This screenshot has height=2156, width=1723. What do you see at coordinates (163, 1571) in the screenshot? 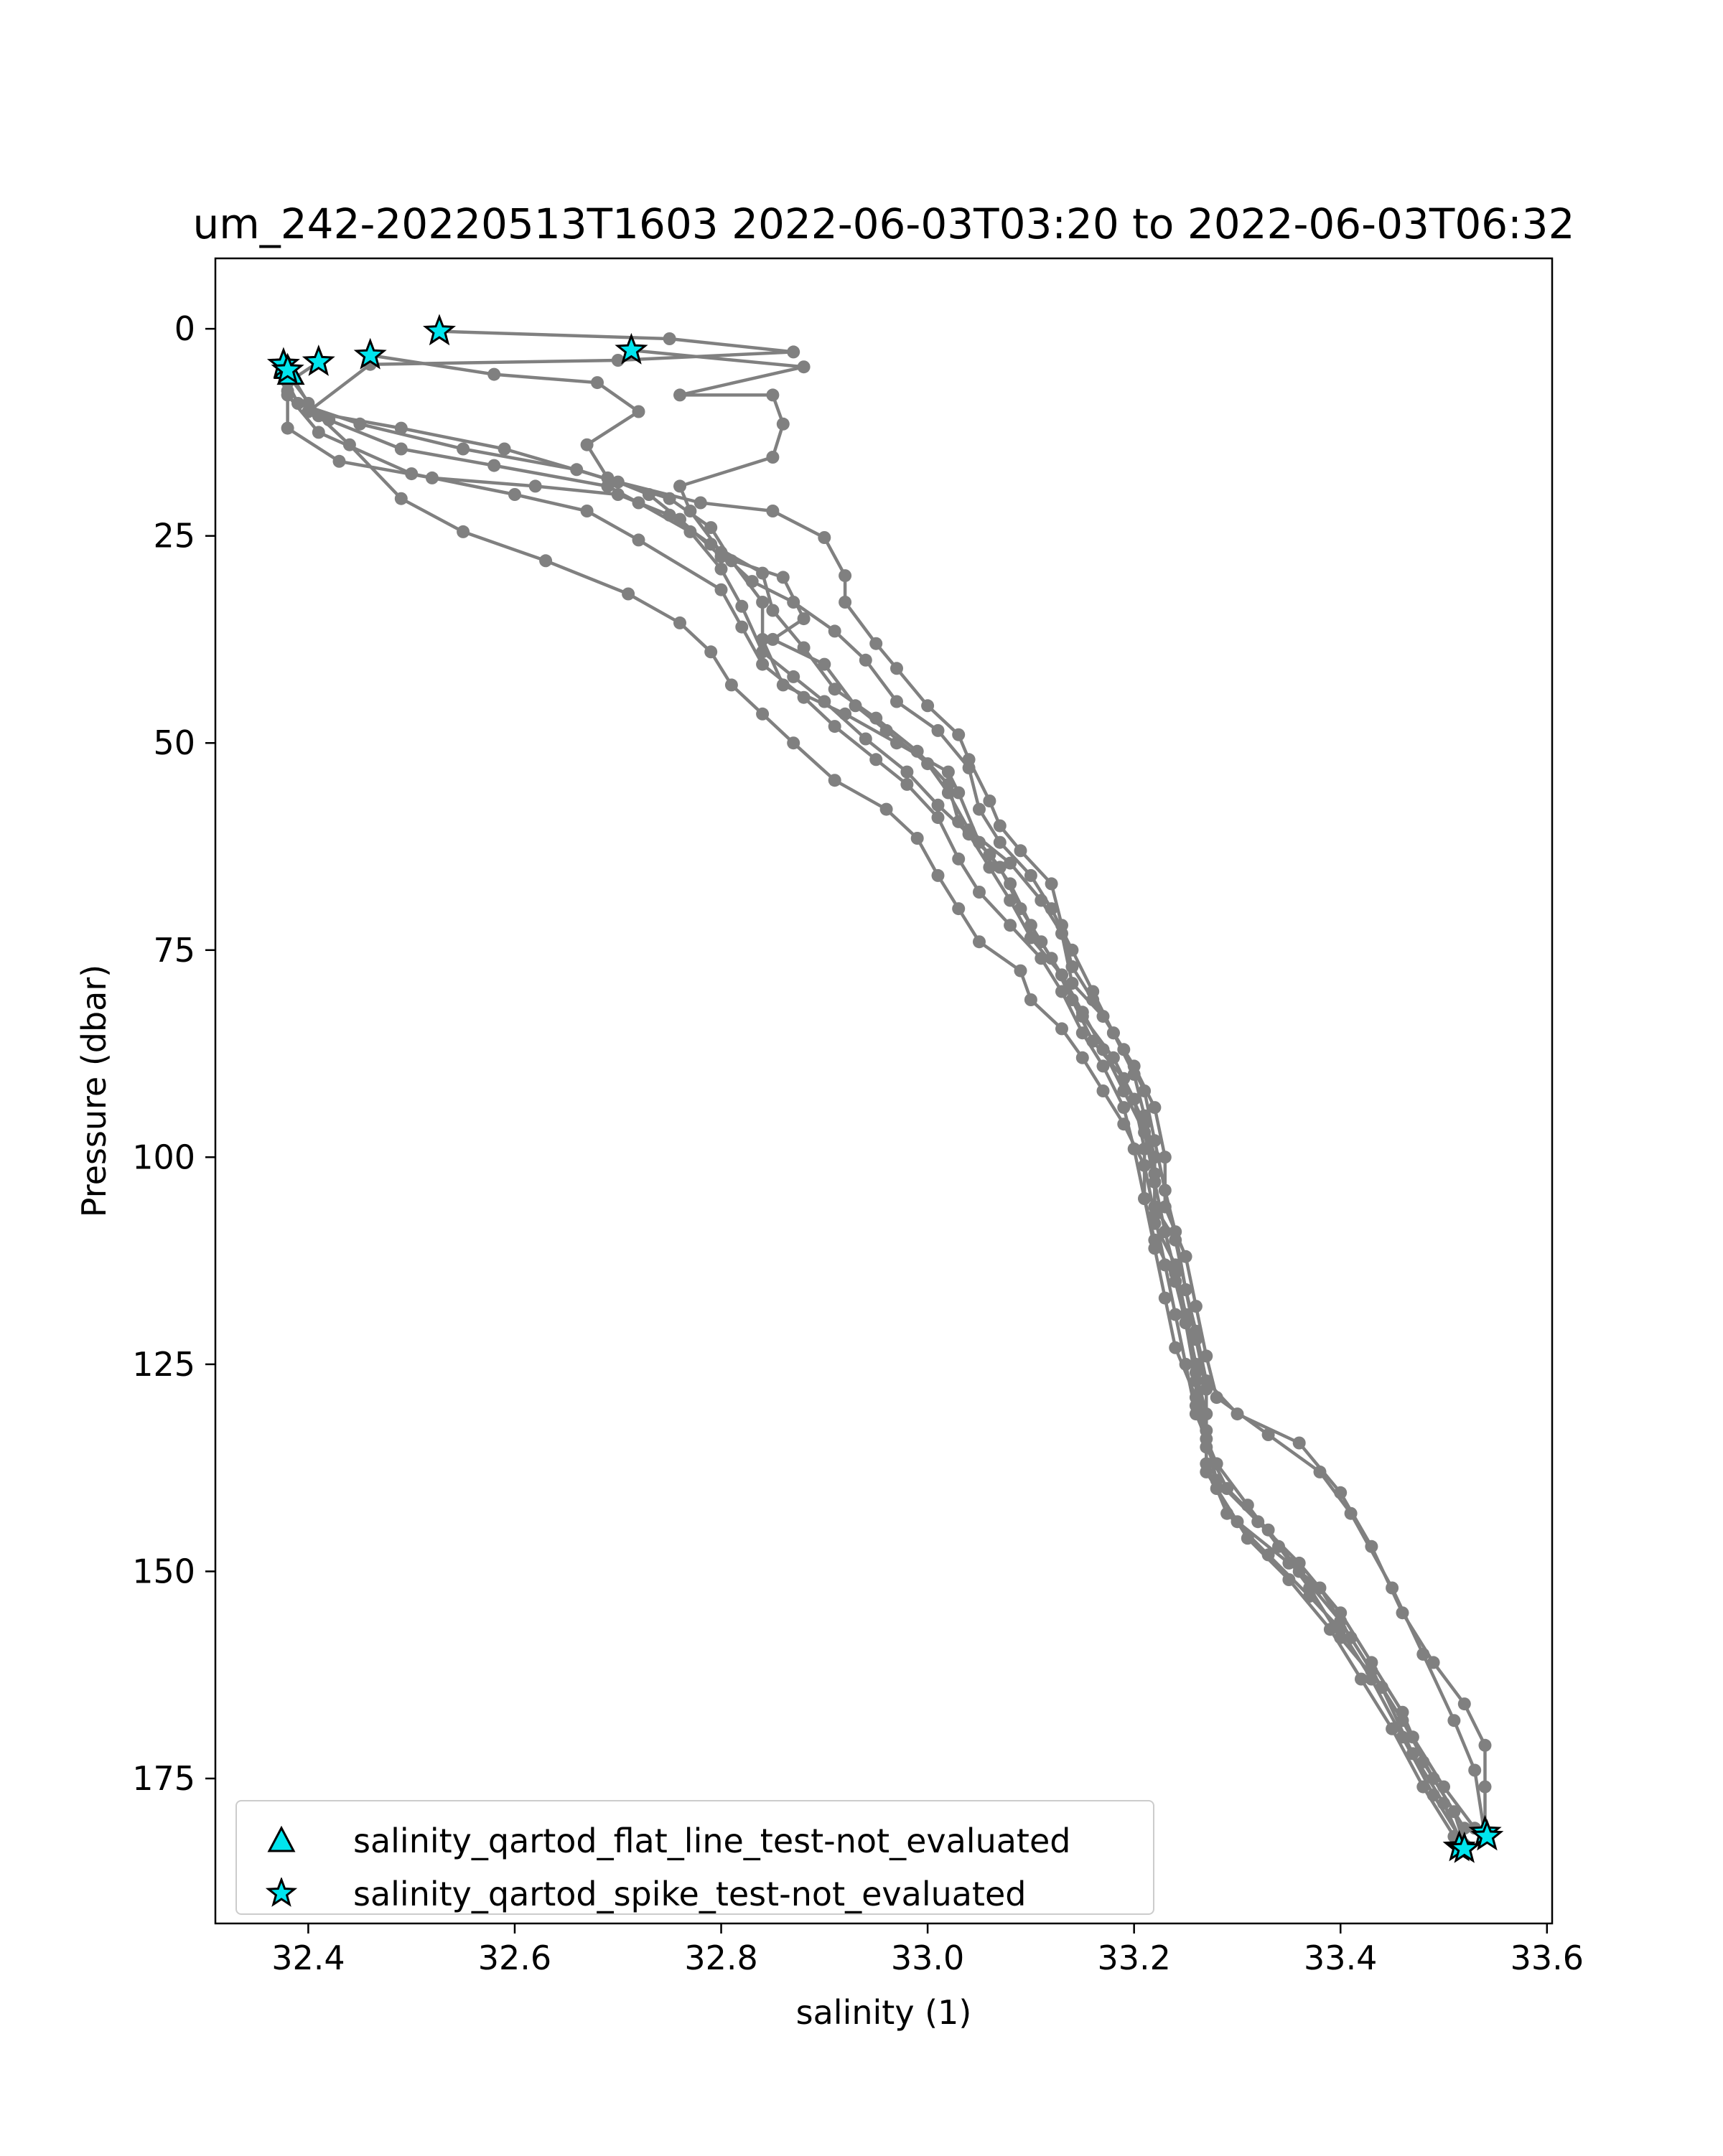
I see `y-tick-label: 150` at bounding box center [163, 1571].